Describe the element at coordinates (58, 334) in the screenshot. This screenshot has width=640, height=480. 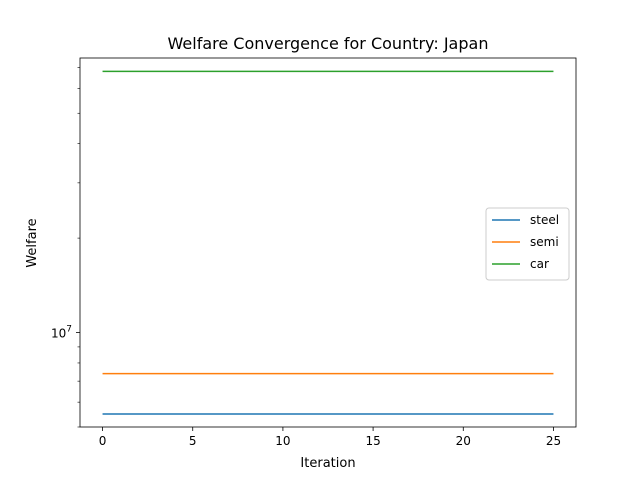
I see `y-tick-label-base: 10` at that location.